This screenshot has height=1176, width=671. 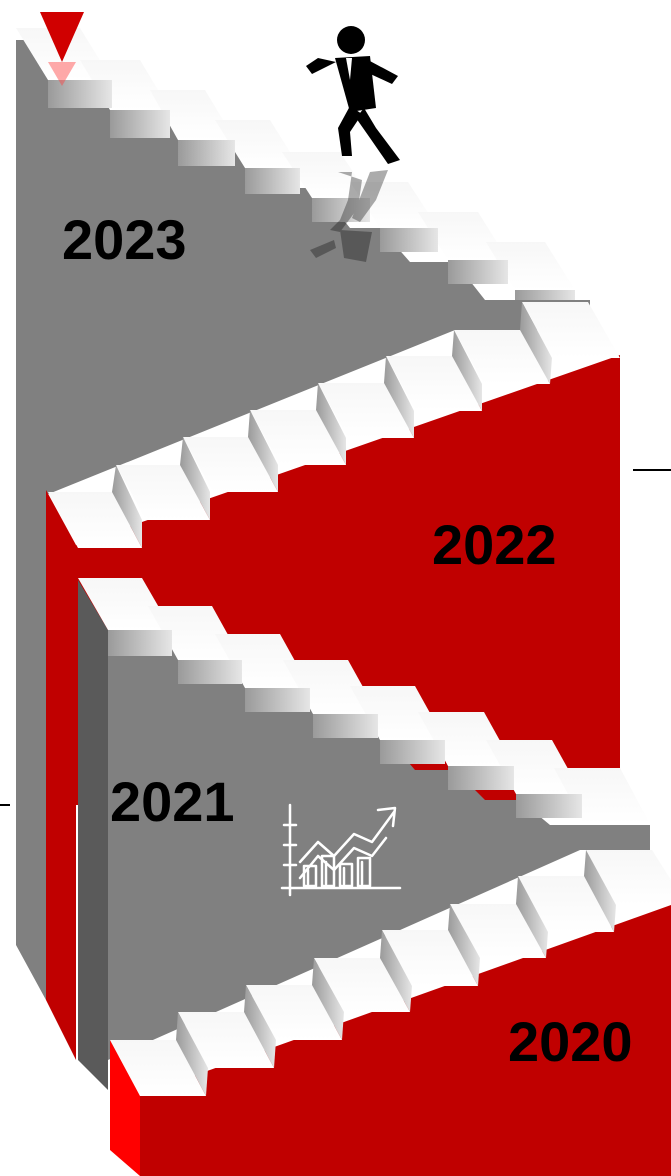 I want to click on running-businessman-icon, so click(x=353, y=95).